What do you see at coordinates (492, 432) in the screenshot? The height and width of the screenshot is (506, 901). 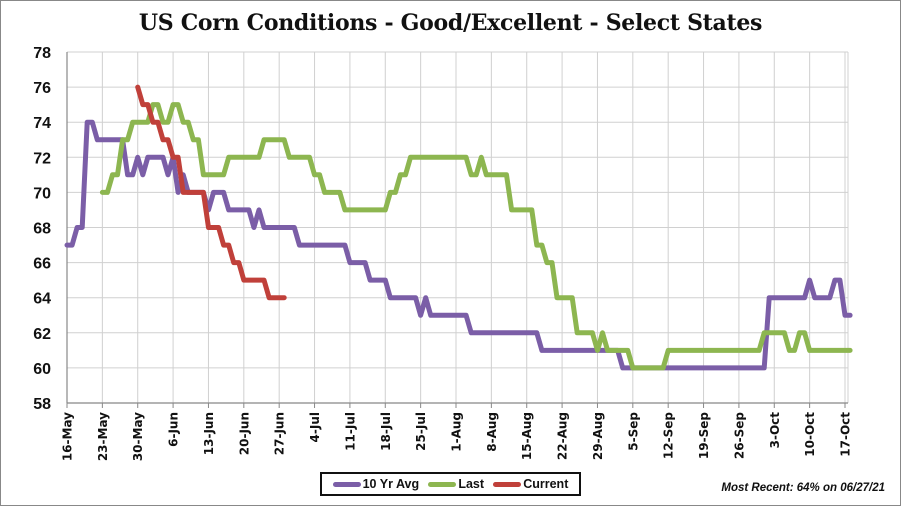 I see `x-tick-label: 8-Aug` at bounding box center [492, 432].